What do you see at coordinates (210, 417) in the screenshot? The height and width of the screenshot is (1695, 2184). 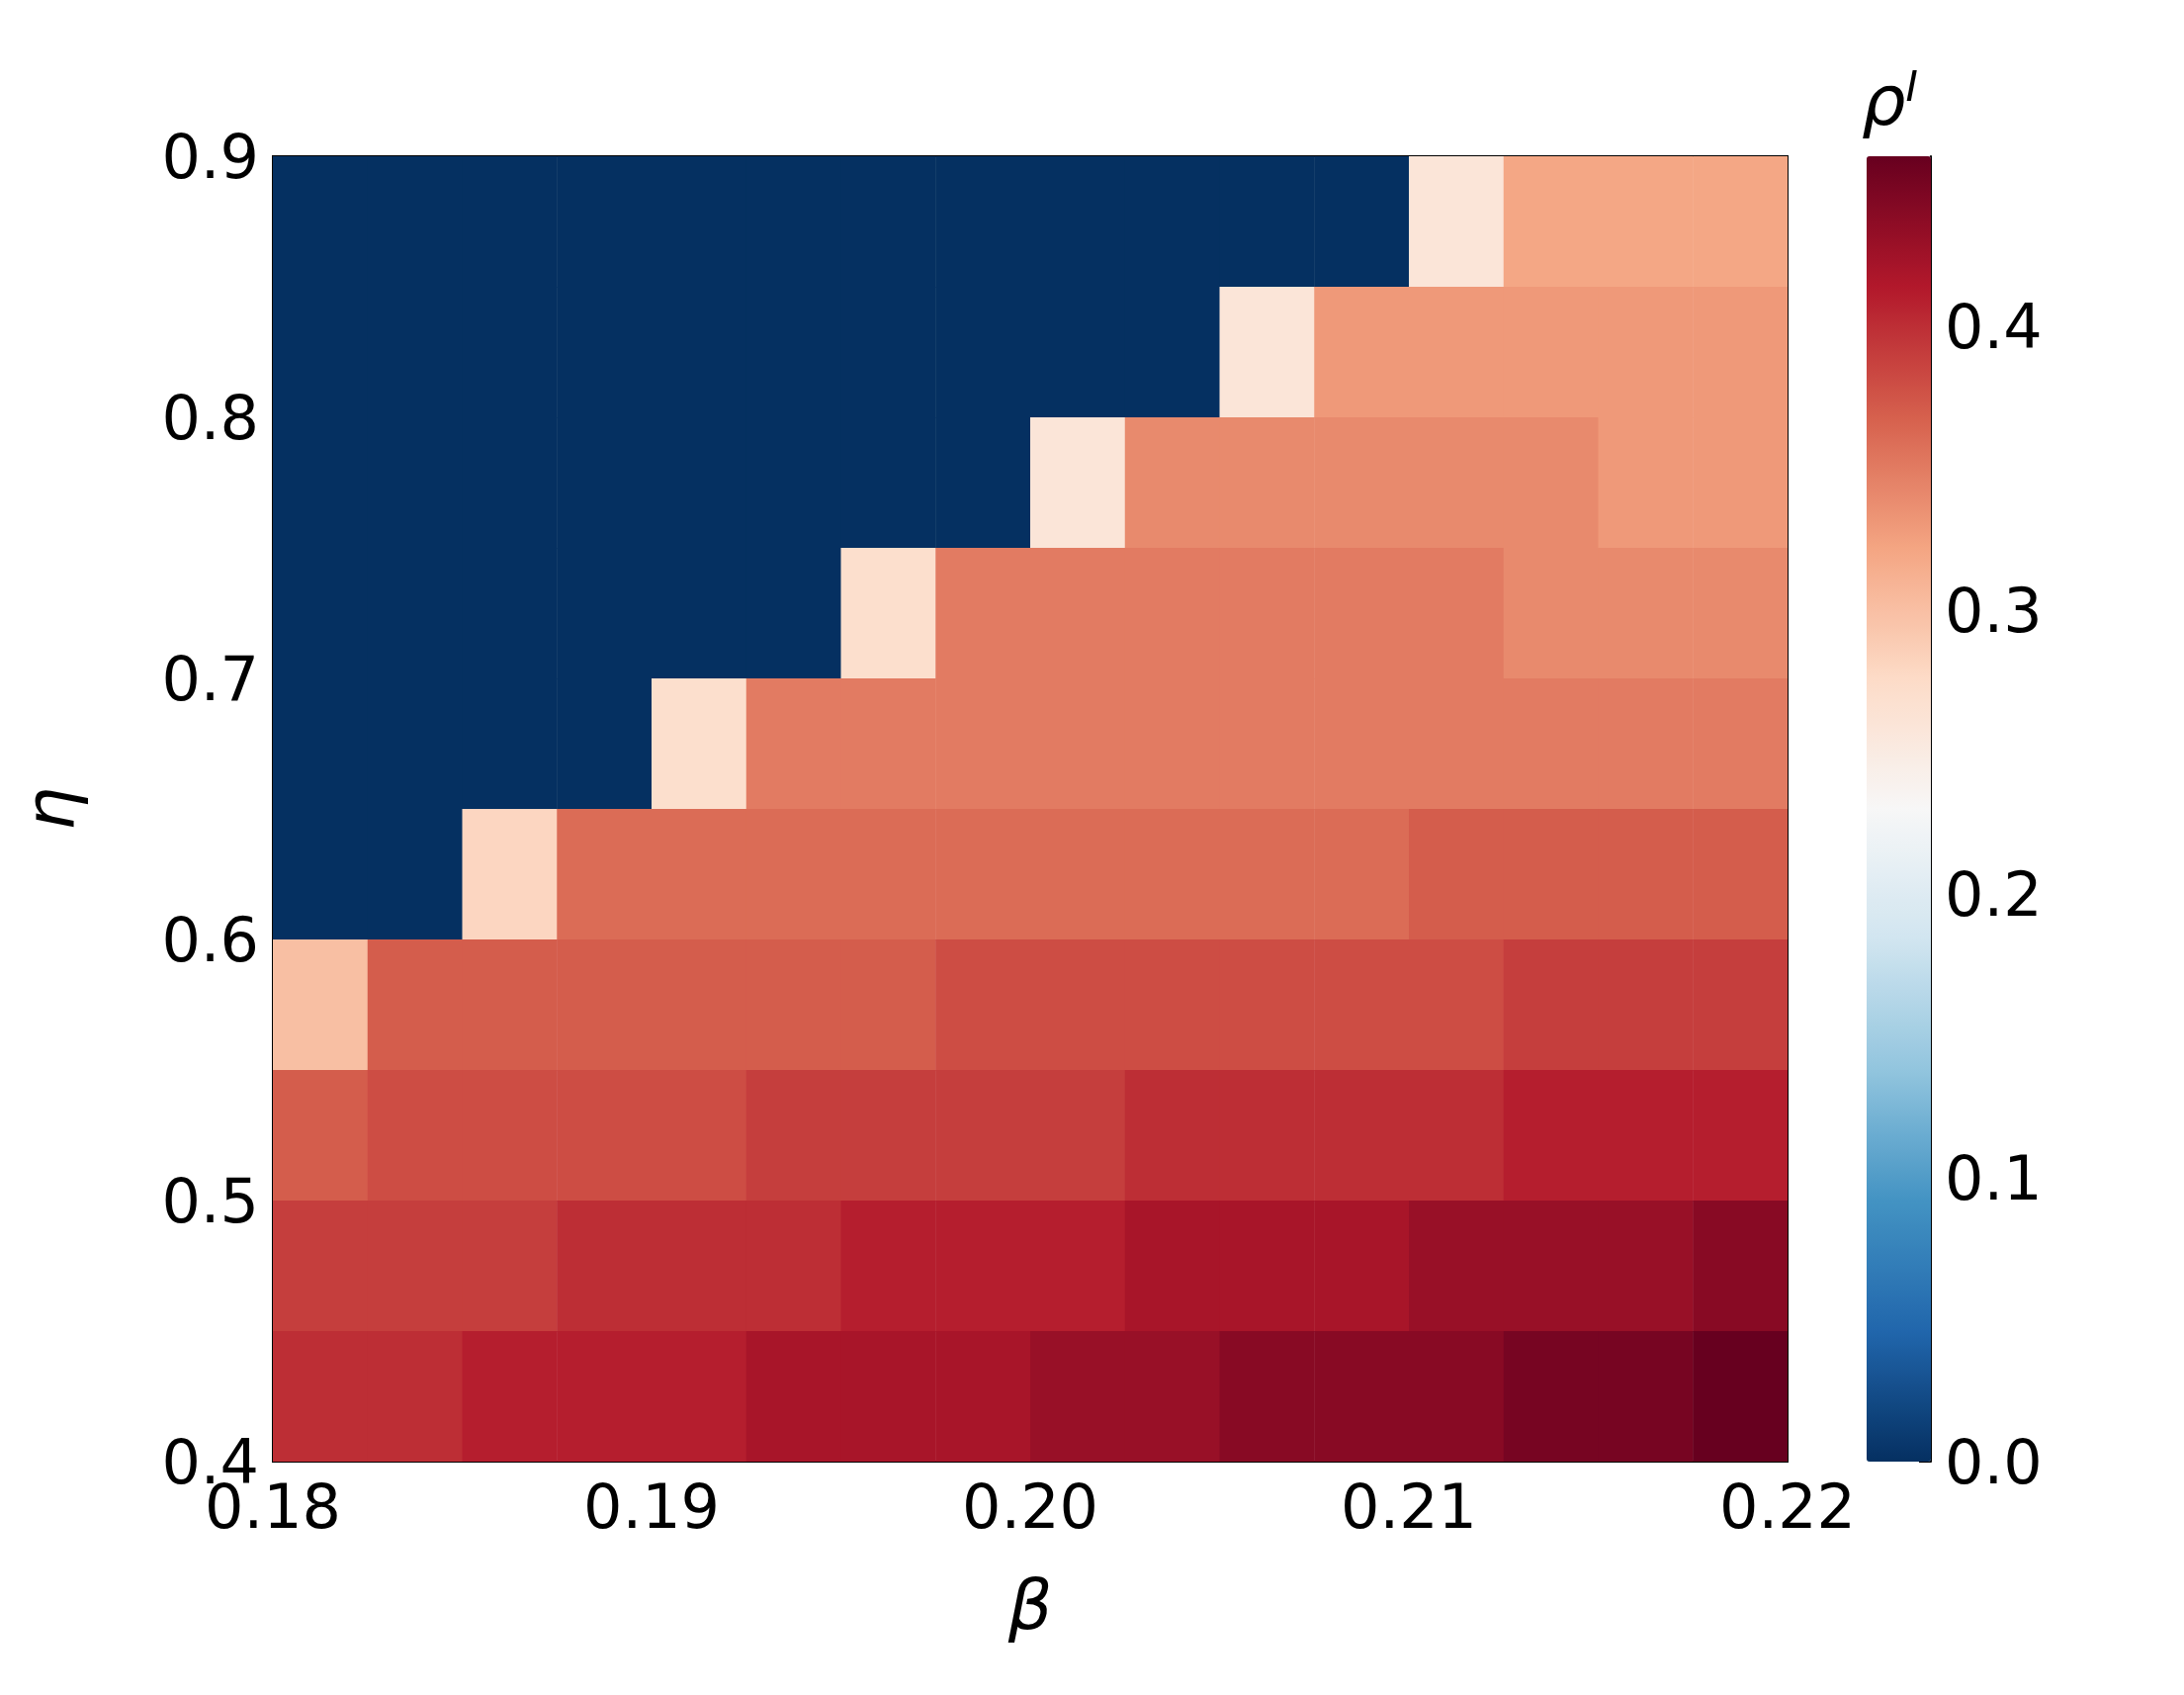 I see `y-tick-label: 0.8` at bounding box center [210, 417].